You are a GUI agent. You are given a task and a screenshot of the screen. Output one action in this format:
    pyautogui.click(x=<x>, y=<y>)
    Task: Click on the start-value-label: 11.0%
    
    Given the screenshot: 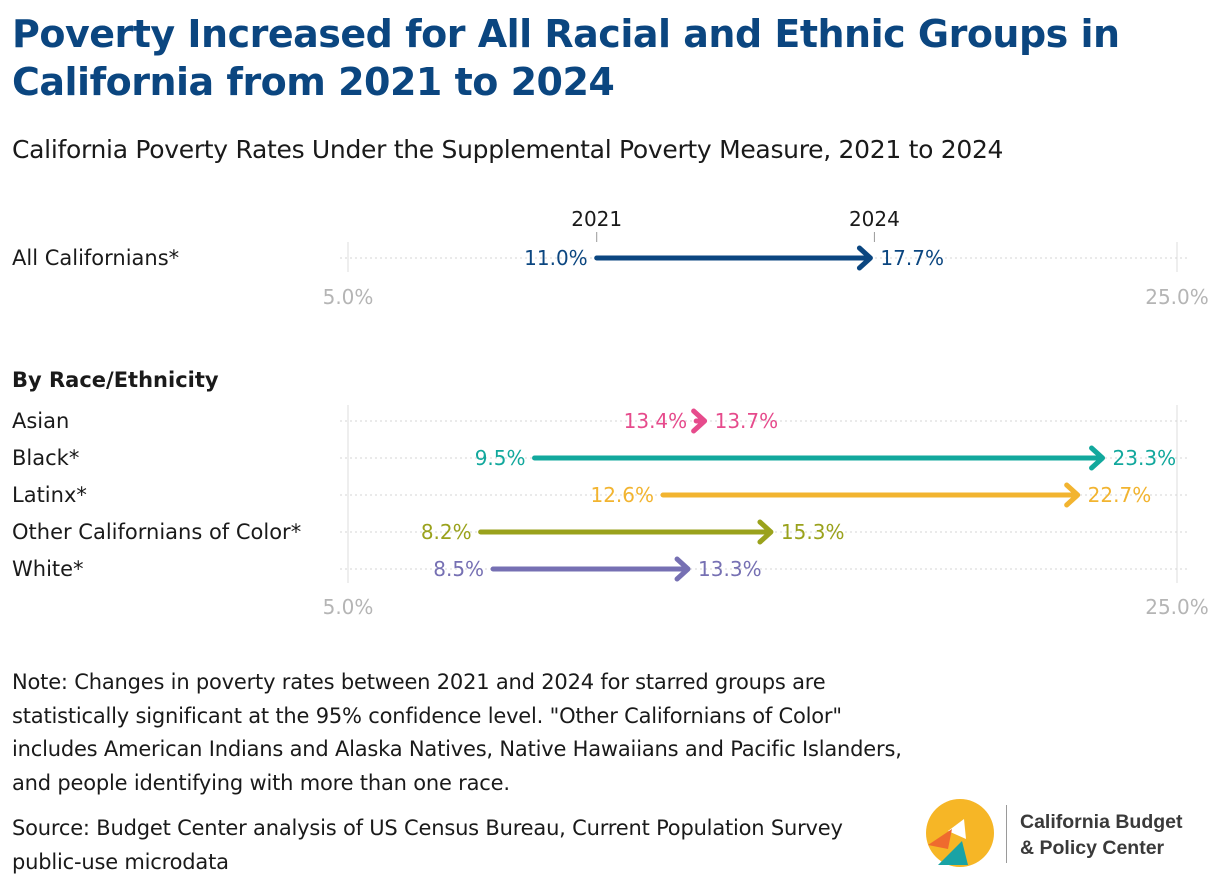 What is the action you would take?
    pyautogui.click(x=556, y=258)
    